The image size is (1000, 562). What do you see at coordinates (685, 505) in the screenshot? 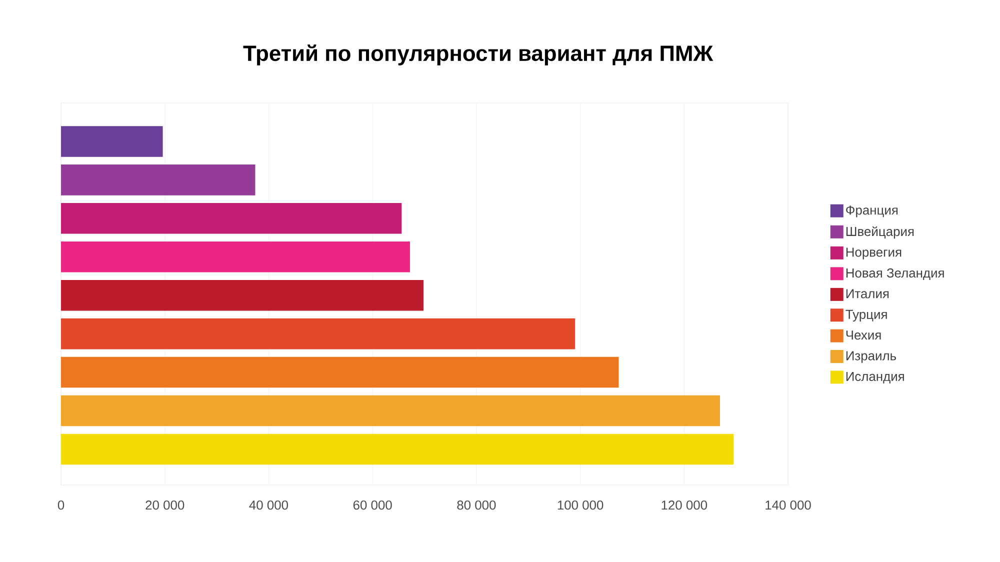
I see `x-tick-label: 120 000` at bounding box center [685, 505].